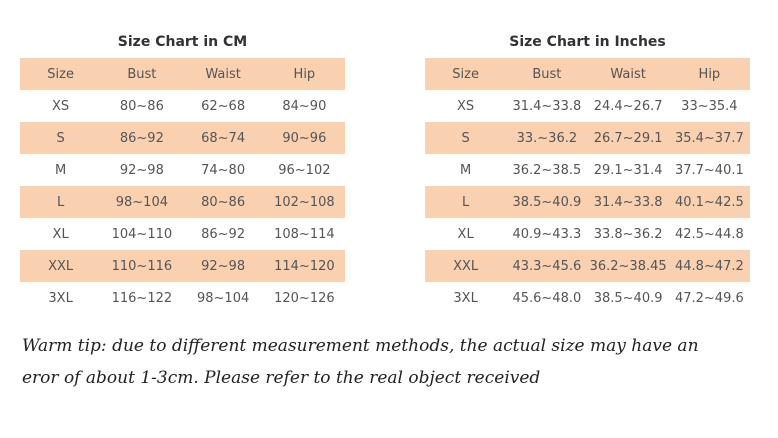 Image resolution: width=778 pixels, height=438 pixels. Describe the element at coordinates (304, 298) in the screenshot. I see `table-cell: 120~126` at that location.